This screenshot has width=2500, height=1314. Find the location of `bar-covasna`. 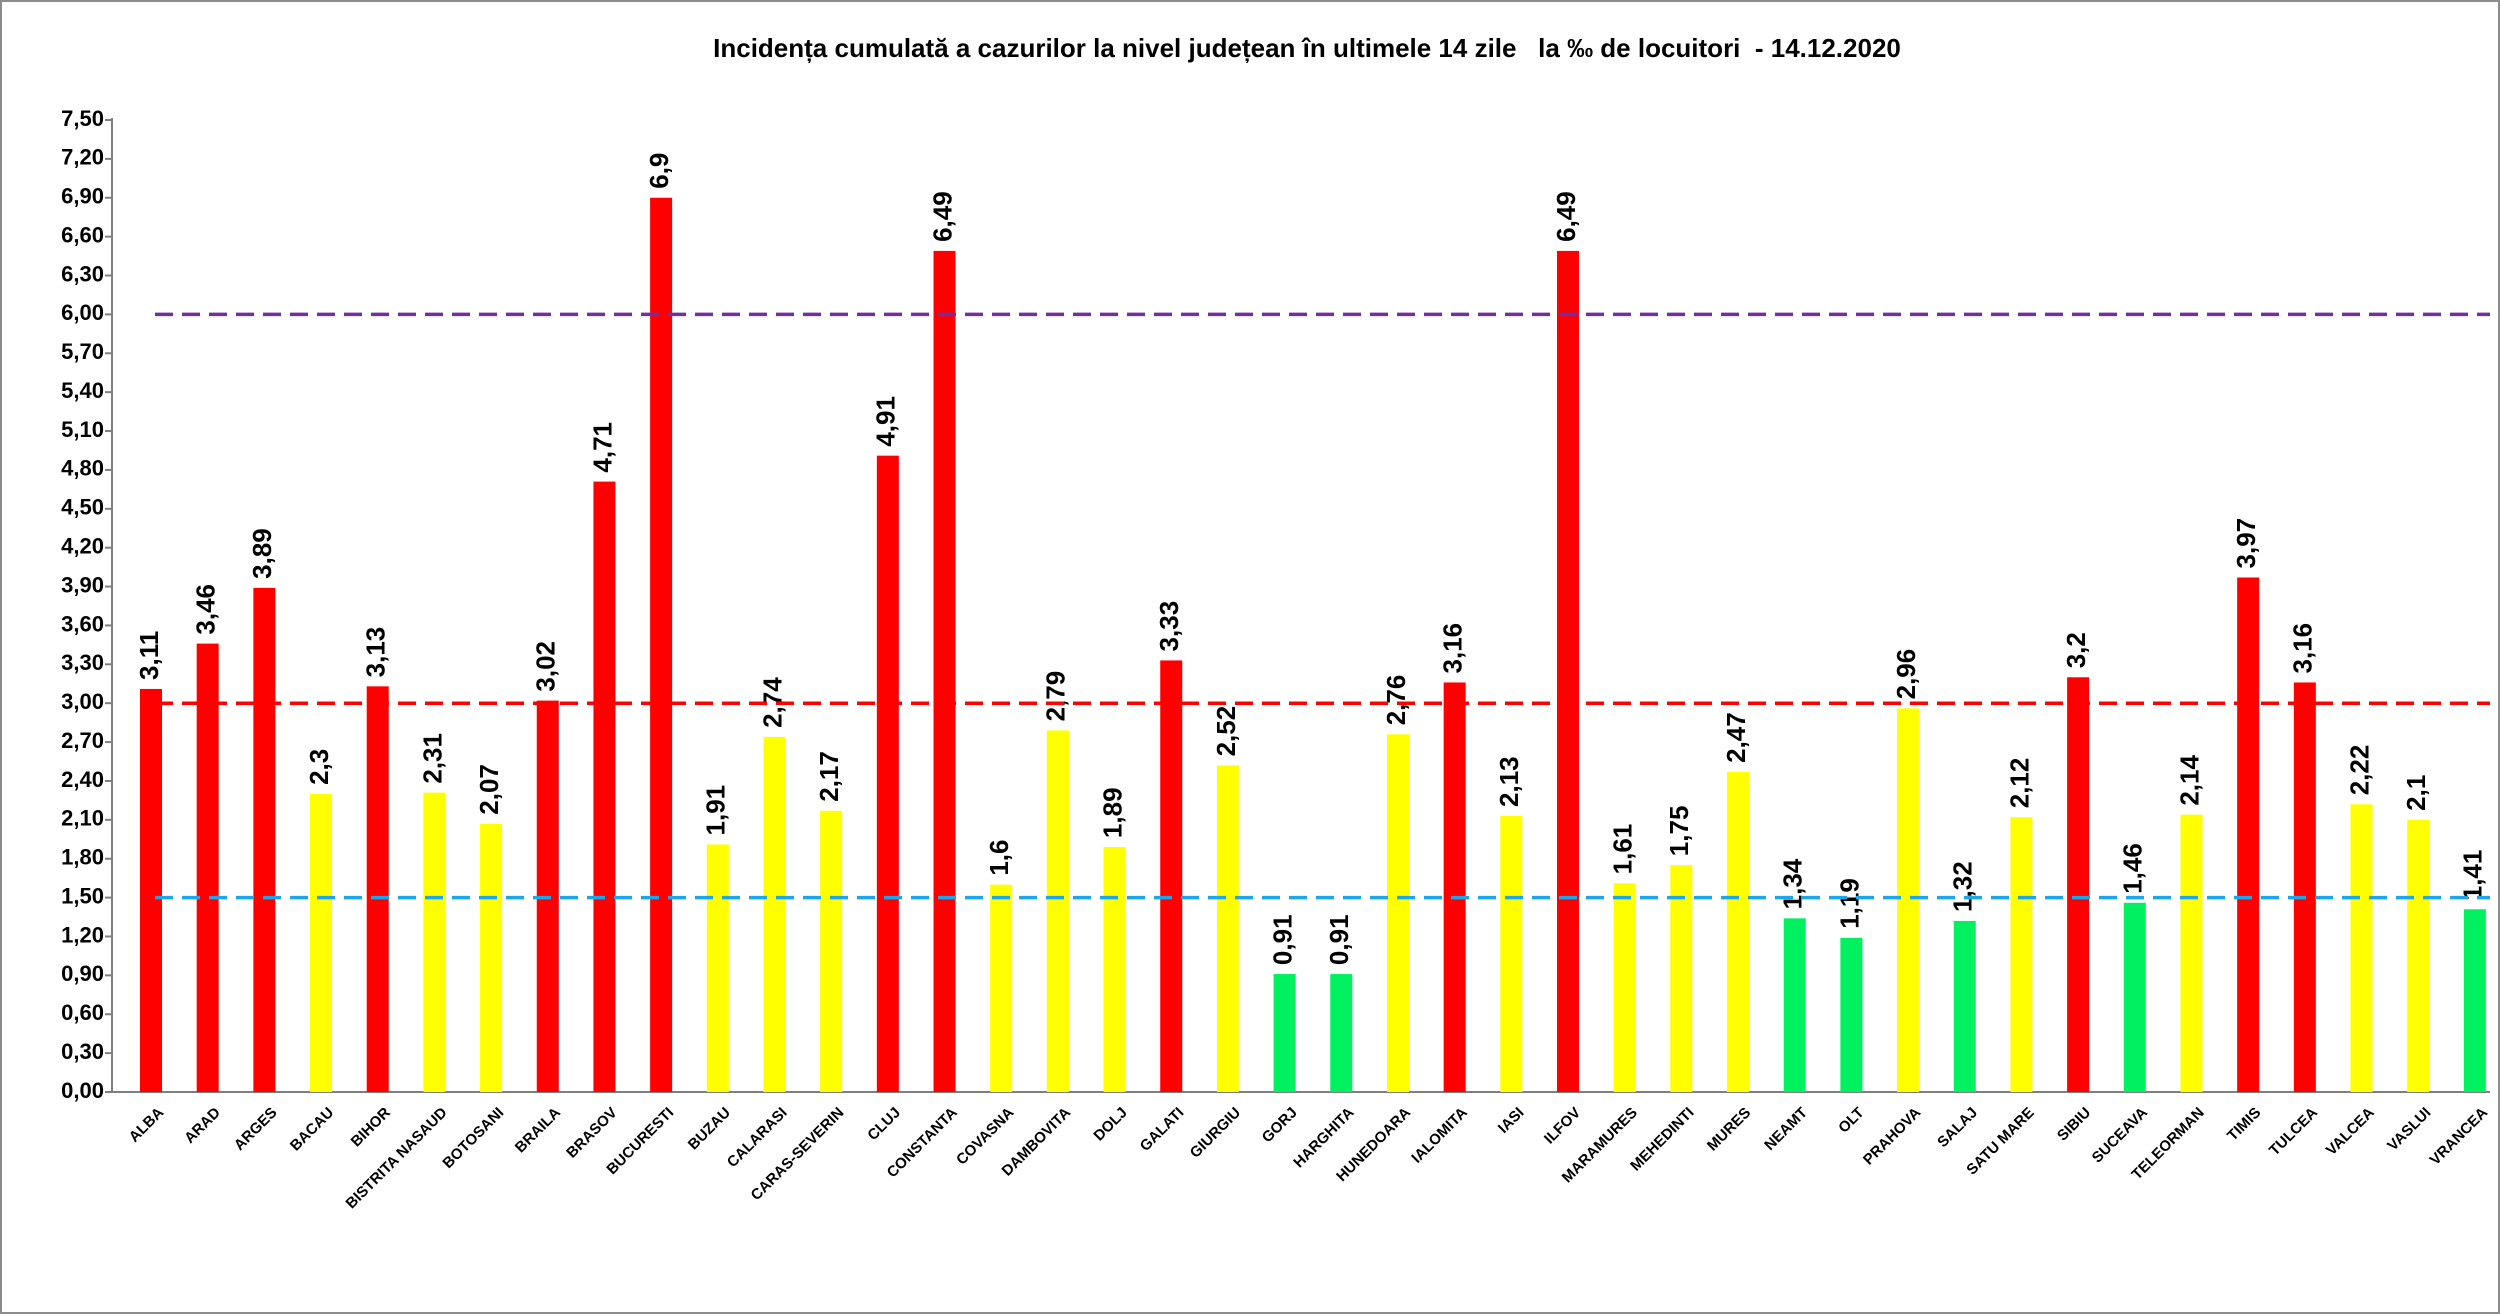

bar-covasna is located at coordinates (1001, 988).